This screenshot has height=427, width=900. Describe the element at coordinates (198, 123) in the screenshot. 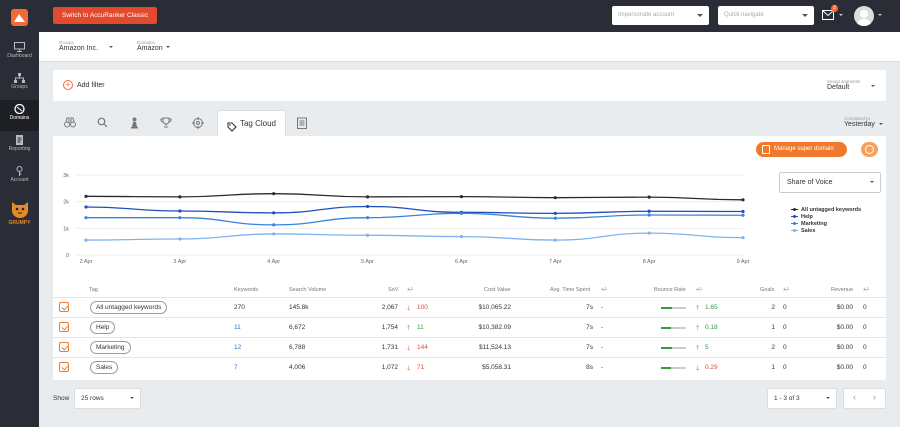

I see `tab-landing-pages` at that location.